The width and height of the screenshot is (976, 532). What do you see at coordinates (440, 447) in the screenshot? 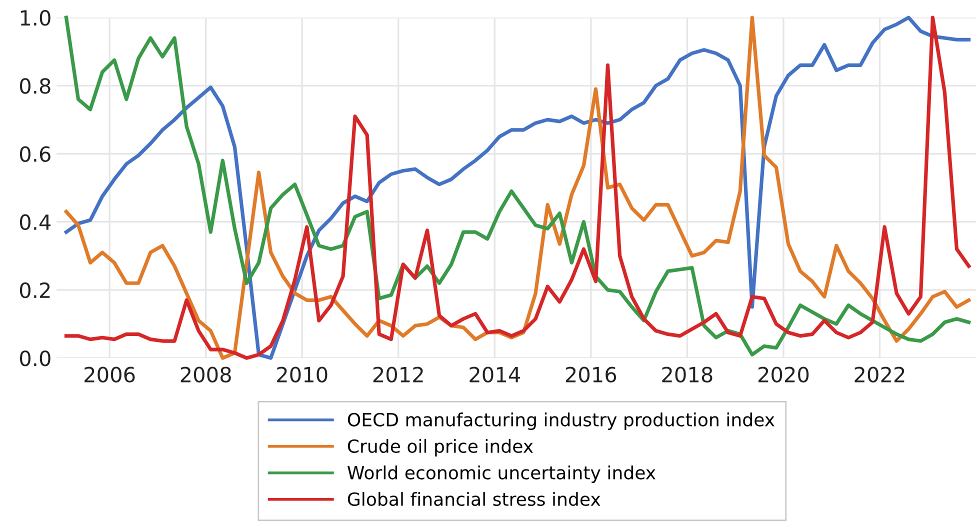
I see `legend-label: Crude oil price index` at bounding box center [440, 447].